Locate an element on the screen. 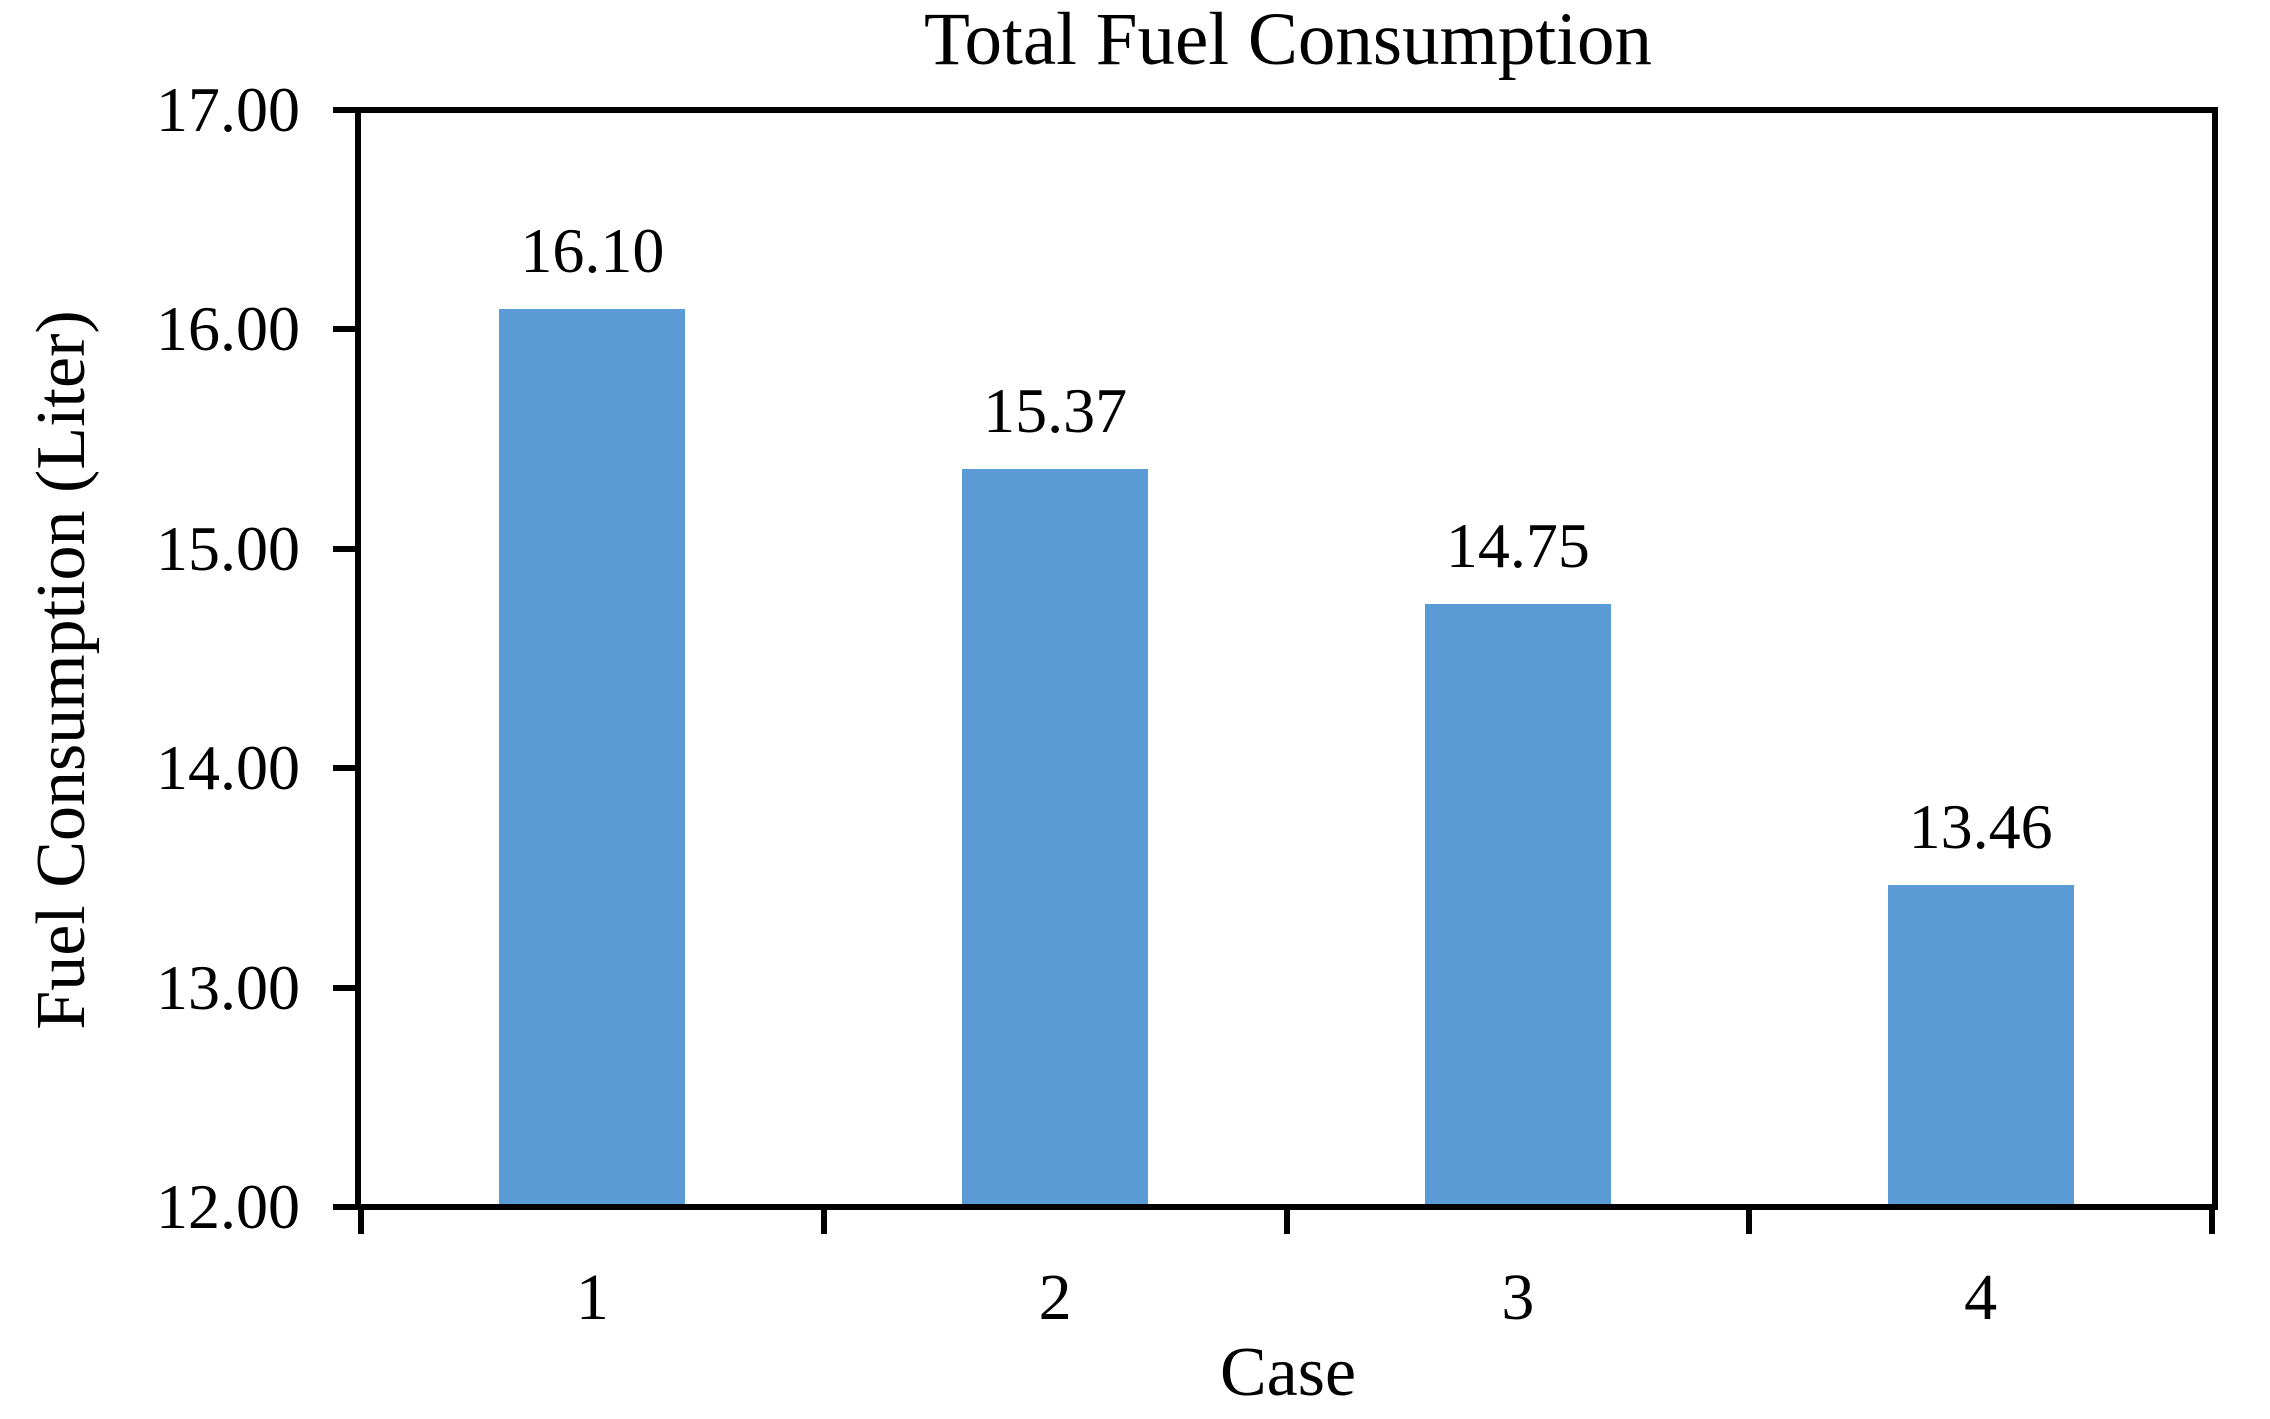 The width and height of the screenshot is (2270, 1419). bar-slot-case-3: 14.75 is located at coordinates (1517, 658).